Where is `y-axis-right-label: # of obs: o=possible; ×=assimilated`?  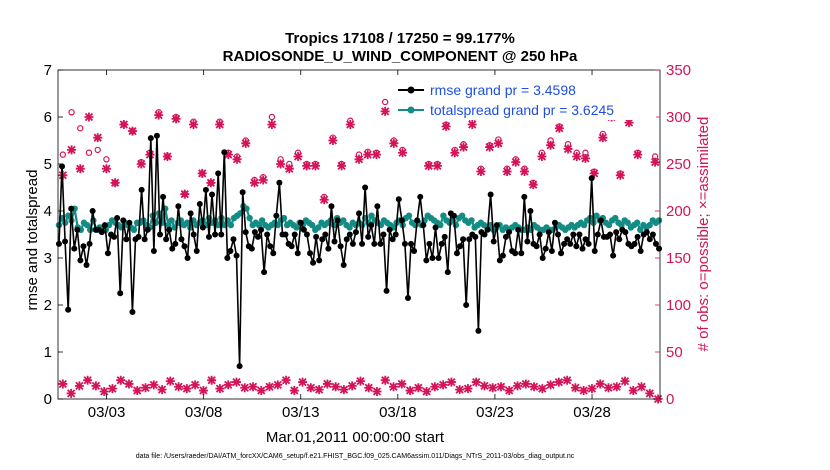
y-axis-right-label: # of obs: o=possible; ×=assimilated is located at coordinates (703, 234).